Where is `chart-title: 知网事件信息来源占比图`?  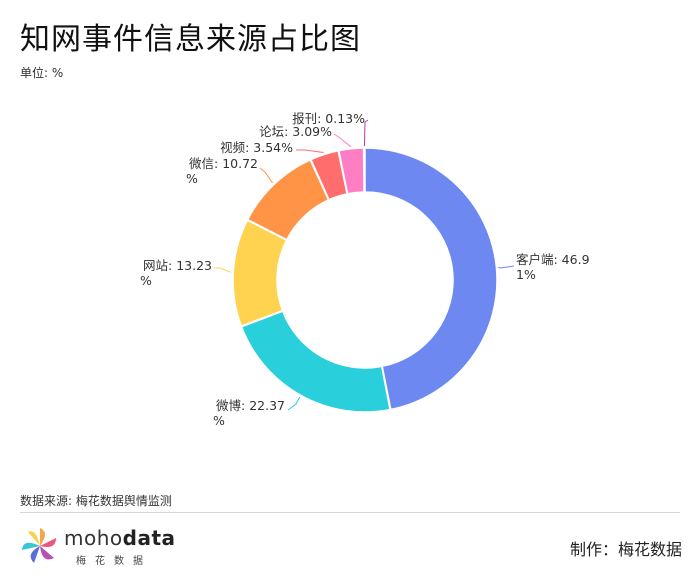 chart-title: 知网事件信息来源占比图 is located at coordinates (190, 39).